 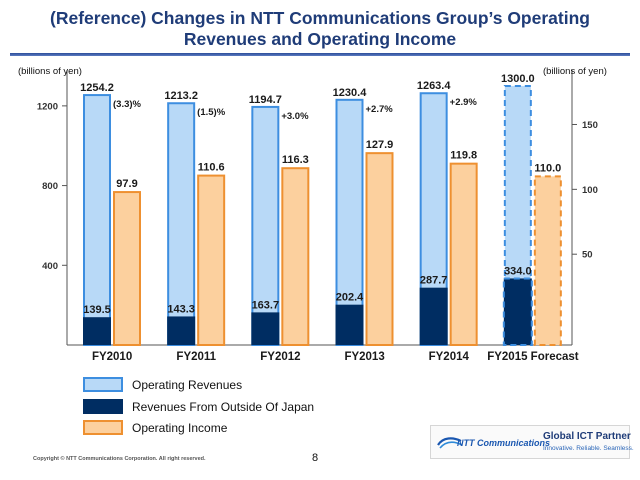 What do you see at coordinates (112, 357) in the screenshot?
I see `x-axis-category-label: FY2010` at bounding box center [112, 357].